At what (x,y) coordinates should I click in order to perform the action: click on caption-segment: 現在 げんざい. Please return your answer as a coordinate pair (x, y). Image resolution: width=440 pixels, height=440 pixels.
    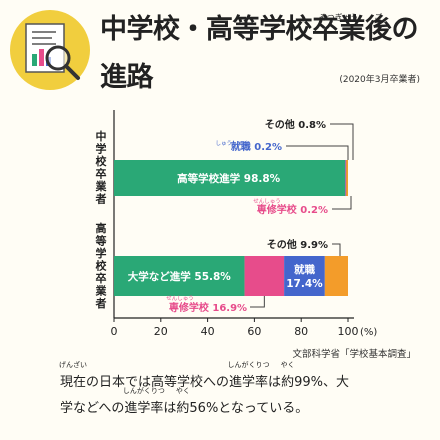
    Looking at the image, I should click on (73, 378).